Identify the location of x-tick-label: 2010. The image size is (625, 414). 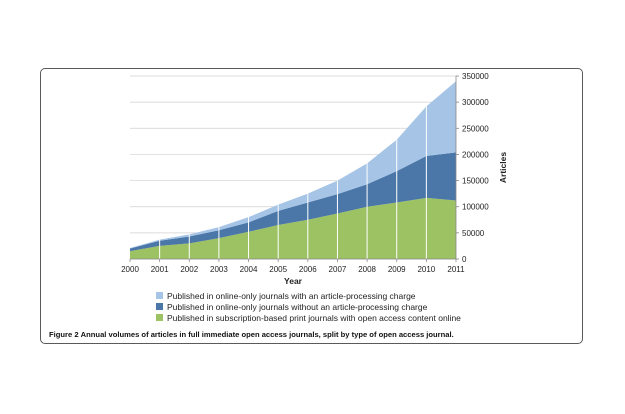
(426, 269).